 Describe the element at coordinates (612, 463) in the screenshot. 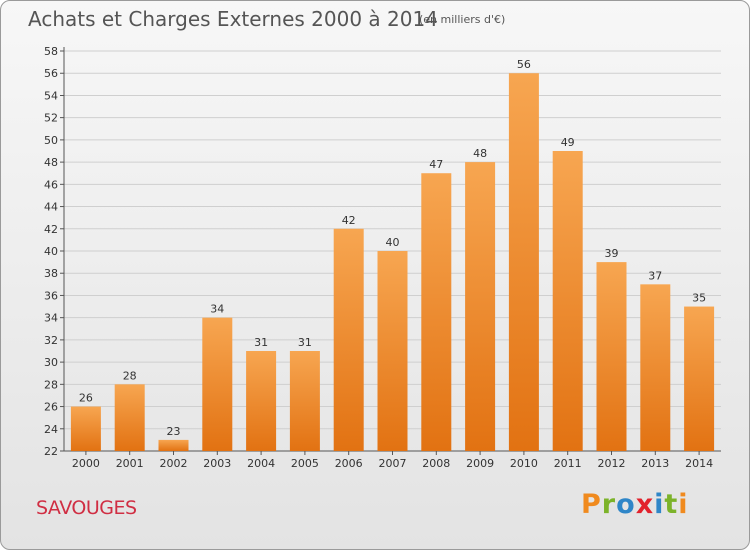

I see `x-tick-label: 2012` at that location.